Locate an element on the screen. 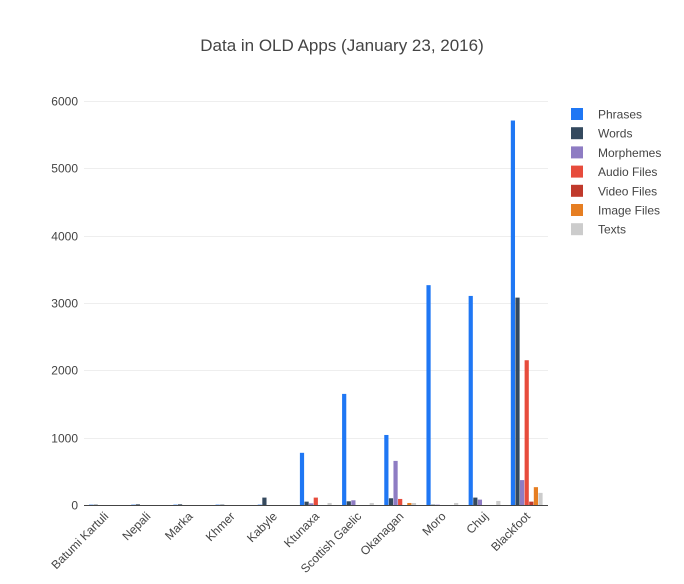 The width and height of the screenshot is (684, 584). legend-label: Phrases is located at coordinates (620, 115).